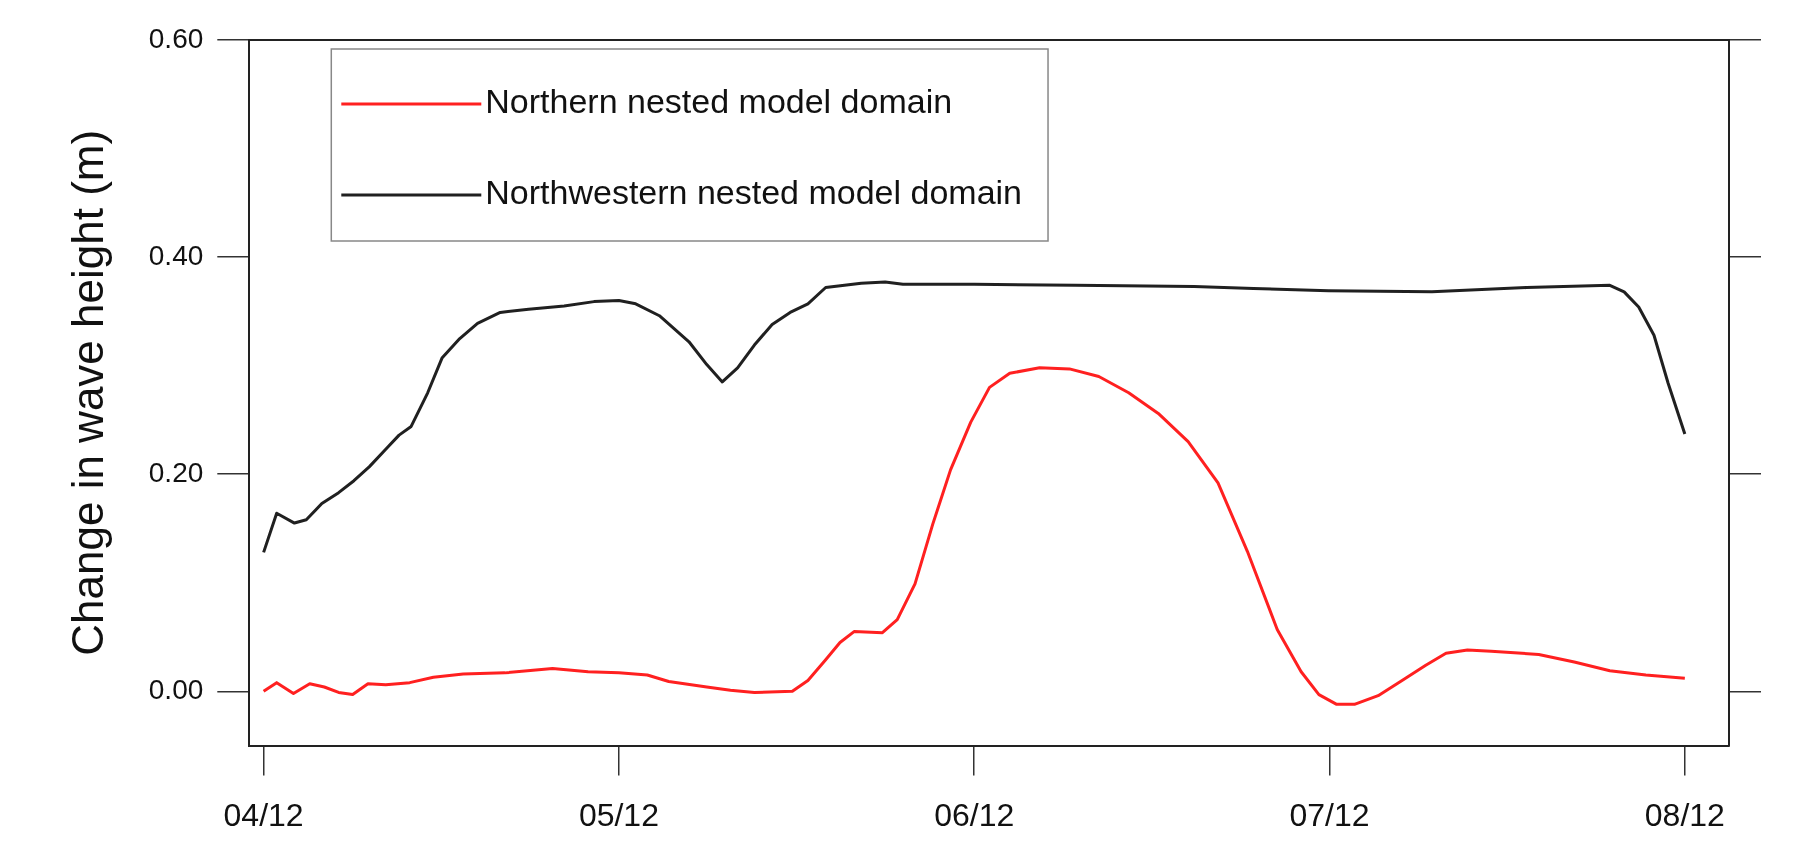 This screenshot has height=864, width=1806. What do you see at coordinates (176, 255) in the screenshot?
I see `y-tick-label: 0.40` at bounding box center [176, 255].